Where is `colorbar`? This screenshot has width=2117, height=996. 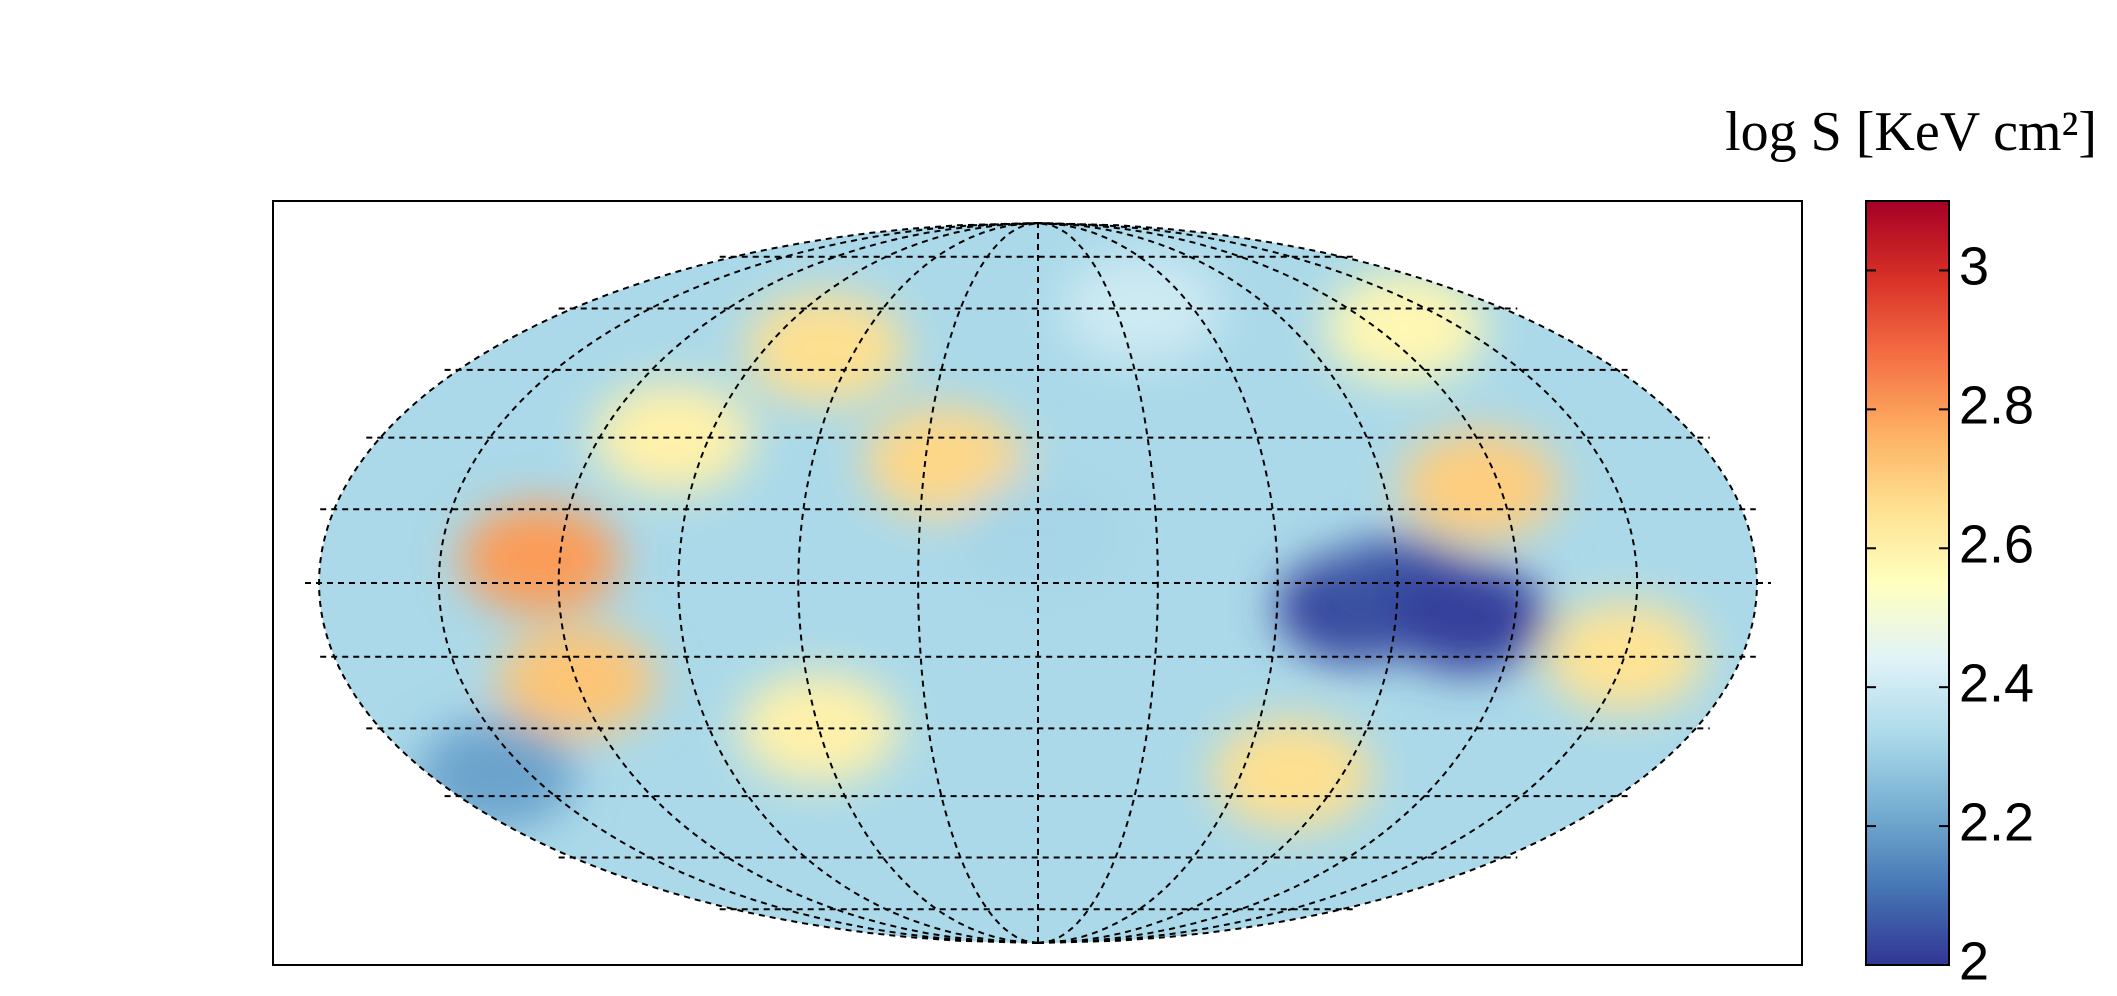
colorbar is located at coordinates (1907, 583).